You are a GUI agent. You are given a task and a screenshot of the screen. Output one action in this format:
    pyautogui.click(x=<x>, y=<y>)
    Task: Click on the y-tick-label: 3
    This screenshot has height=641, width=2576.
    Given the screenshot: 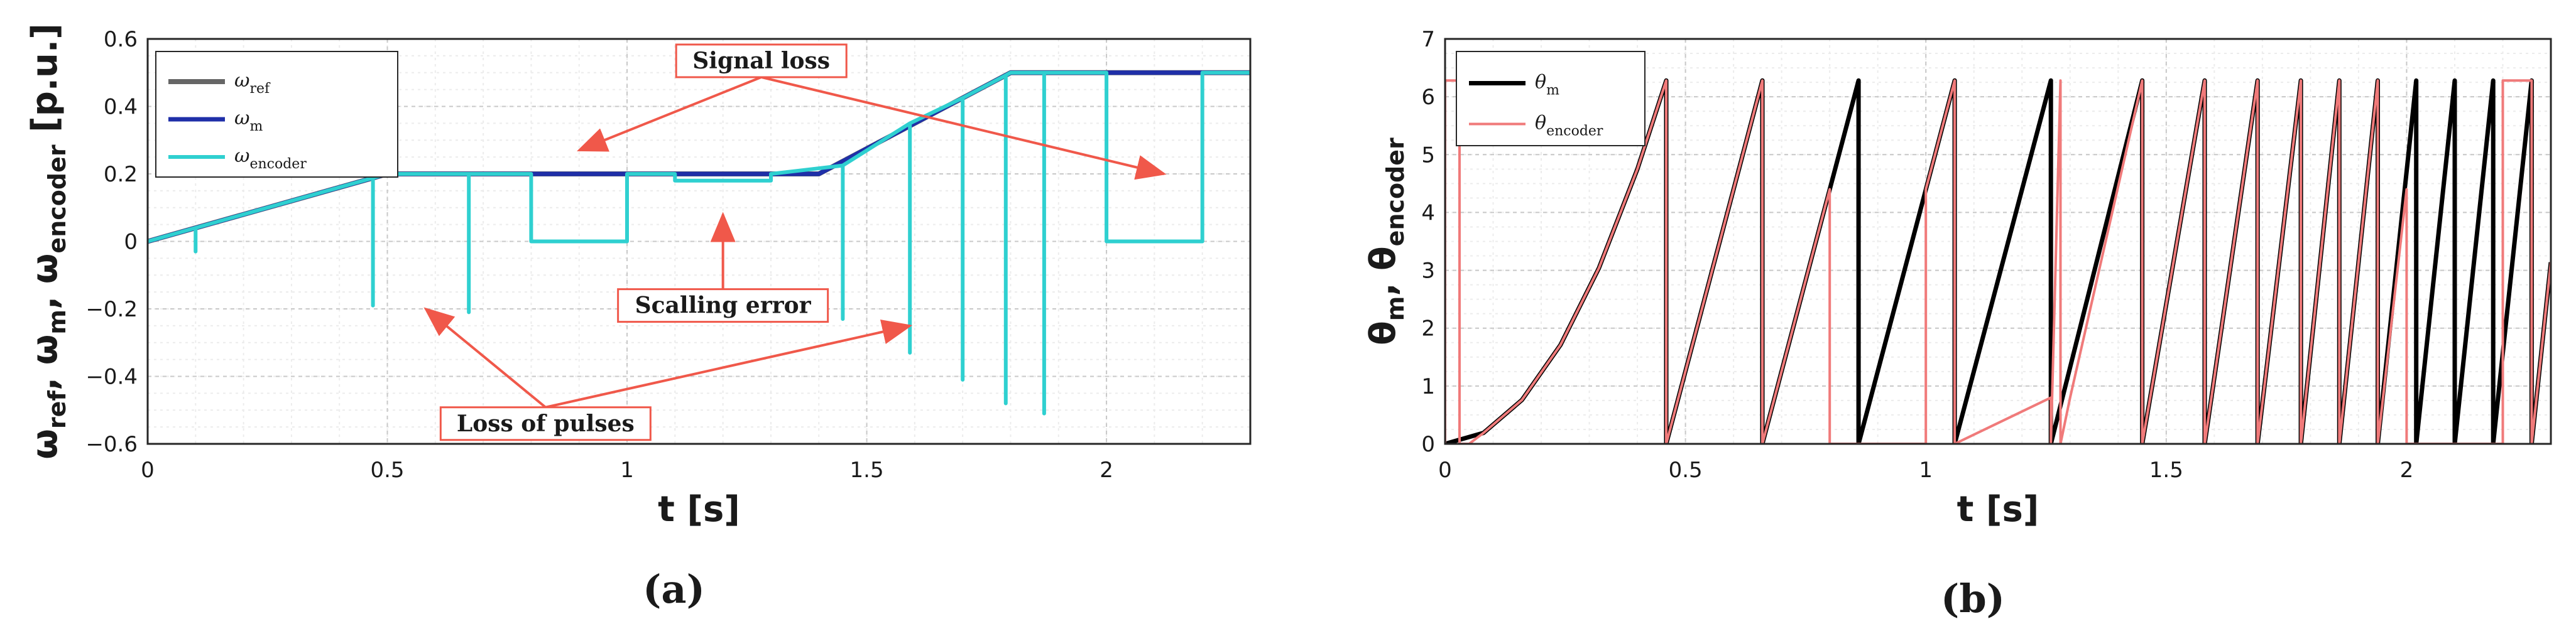 What is the action you would take?
    pyautogui.click(x=1428, y=271)
    